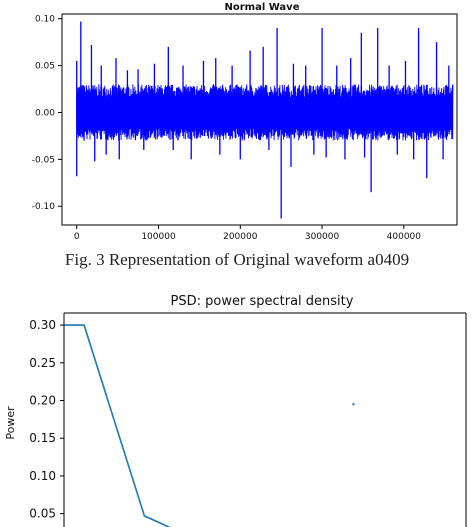  I want to click on psd-line, so click(117, 425).